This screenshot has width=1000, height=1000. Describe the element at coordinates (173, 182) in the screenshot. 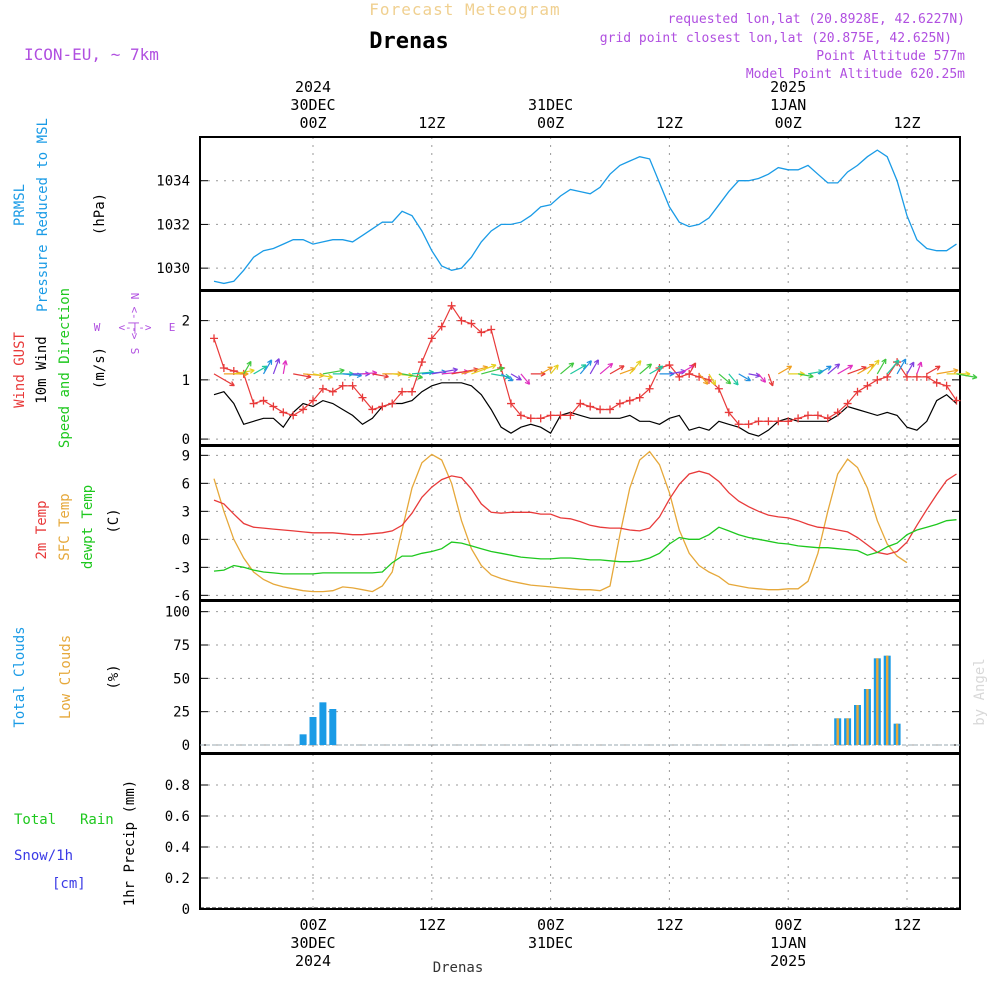

I see `pressure-ytick-label: 1034` at that location.